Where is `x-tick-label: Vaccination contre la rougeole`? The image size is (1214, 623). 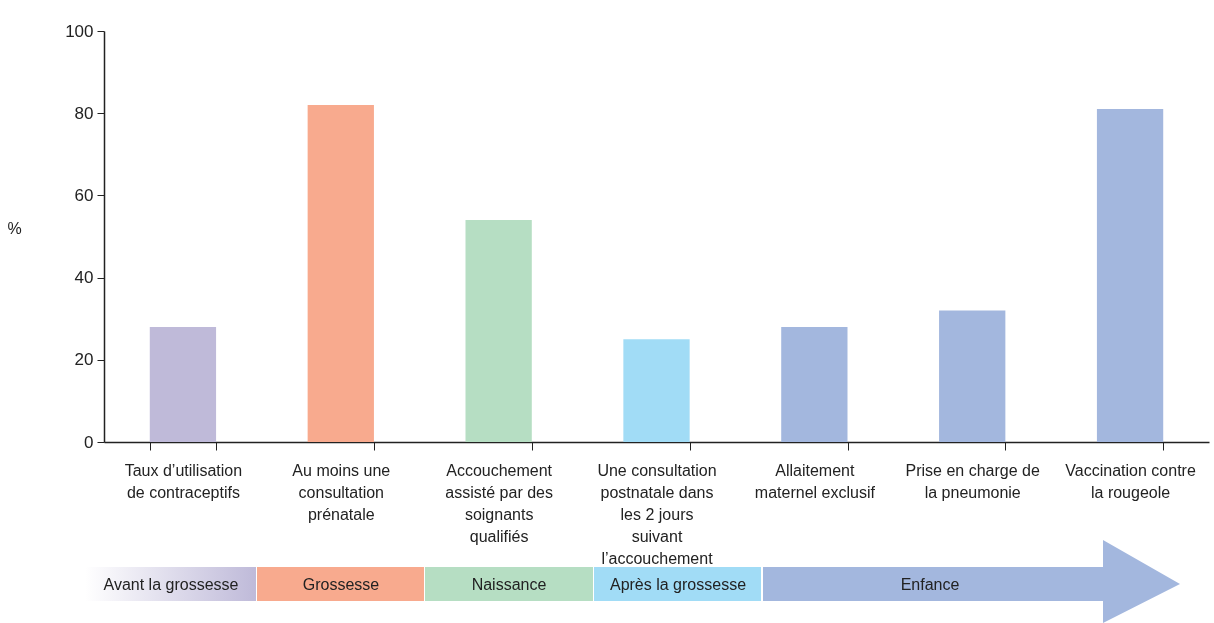
x-tick-label: Vaccination contre la rougeole is located at coordinates (1130, 481).